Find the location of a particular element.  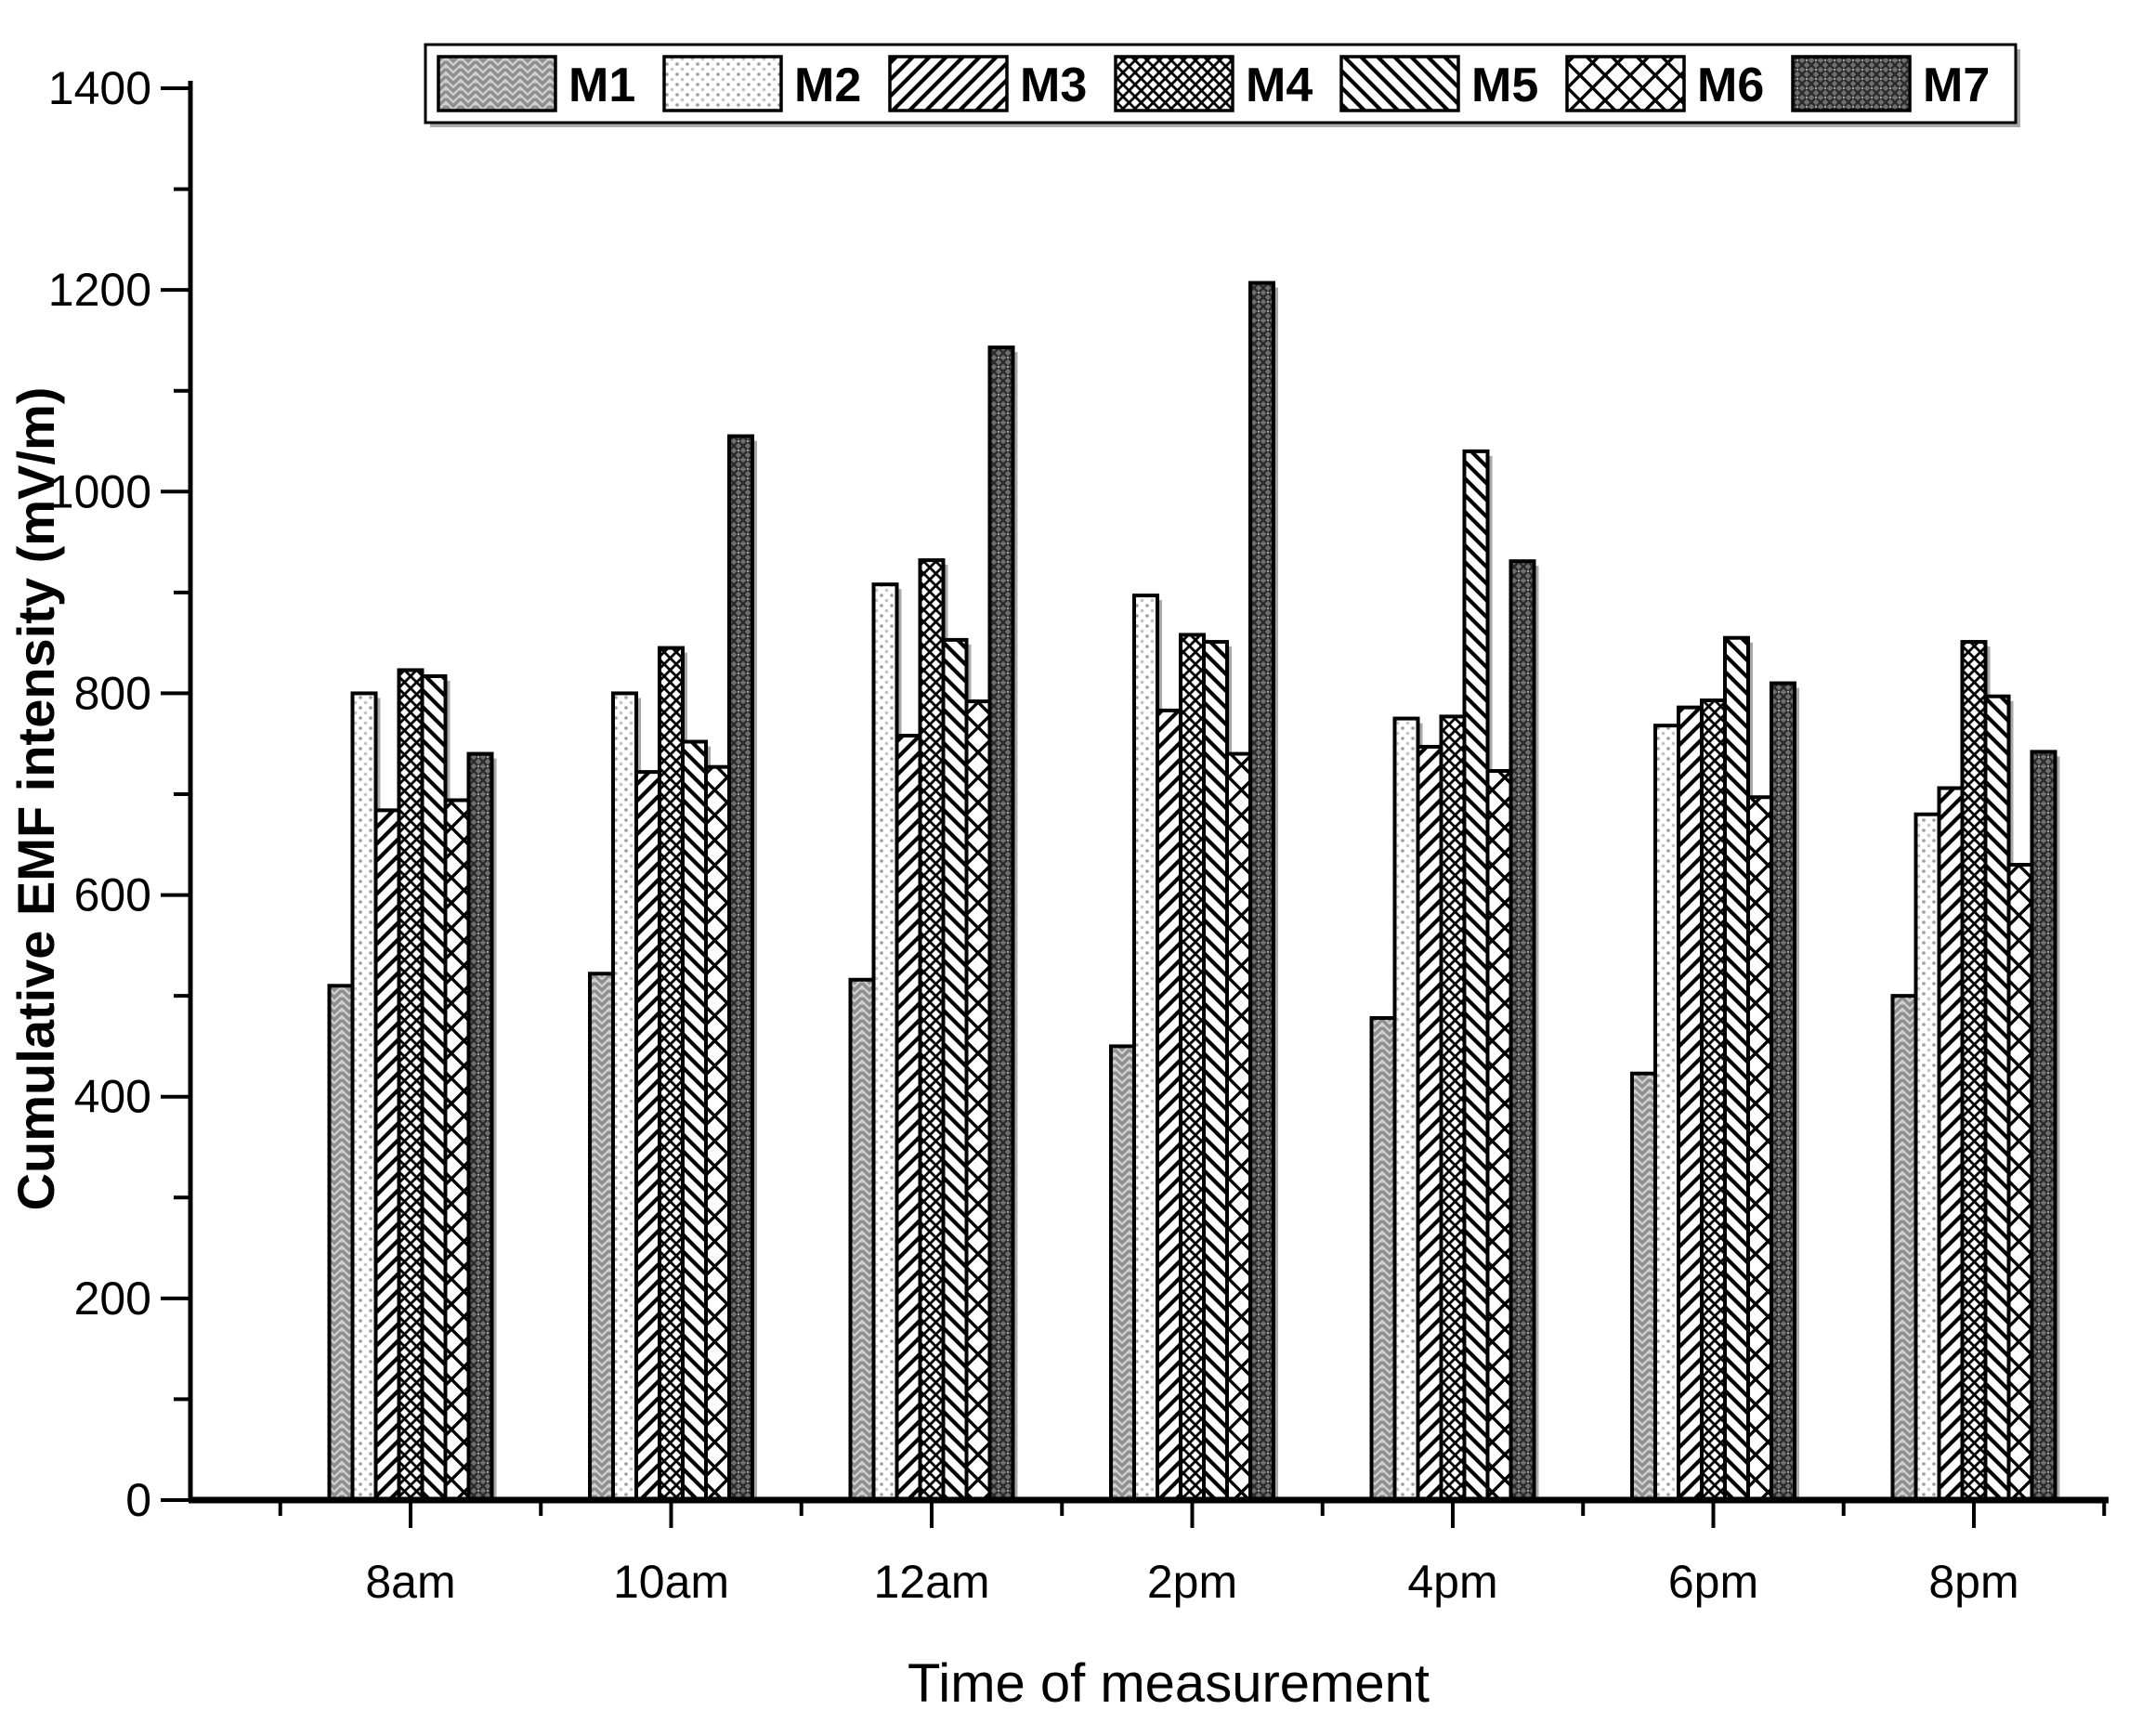

bar-12am-M7 is located at coordinates (1001, 924).